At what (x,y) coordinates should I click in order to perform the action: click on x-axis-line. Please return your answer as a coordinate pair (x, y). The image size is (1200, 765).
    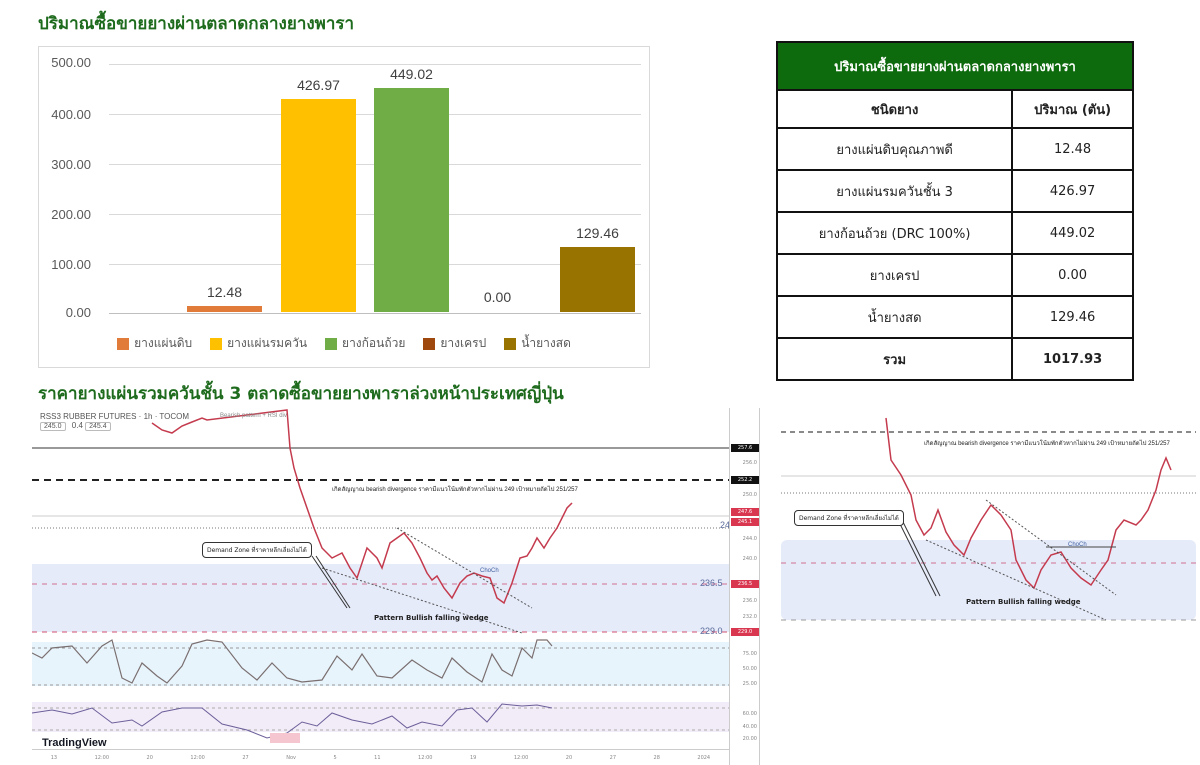
    Looking at the image, I should click on (375, 313).